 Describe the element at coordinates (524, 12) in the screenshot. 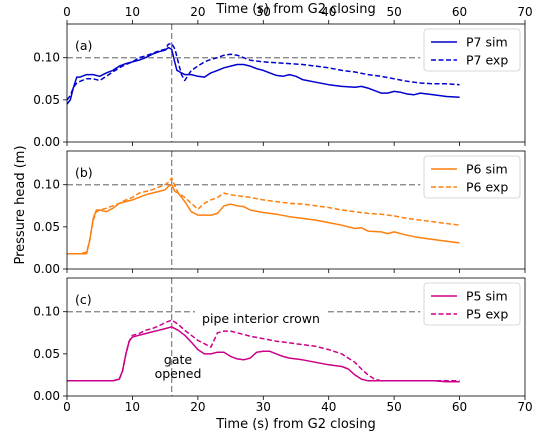

I see `panel-a-top-xtick-label: 70` at that location.